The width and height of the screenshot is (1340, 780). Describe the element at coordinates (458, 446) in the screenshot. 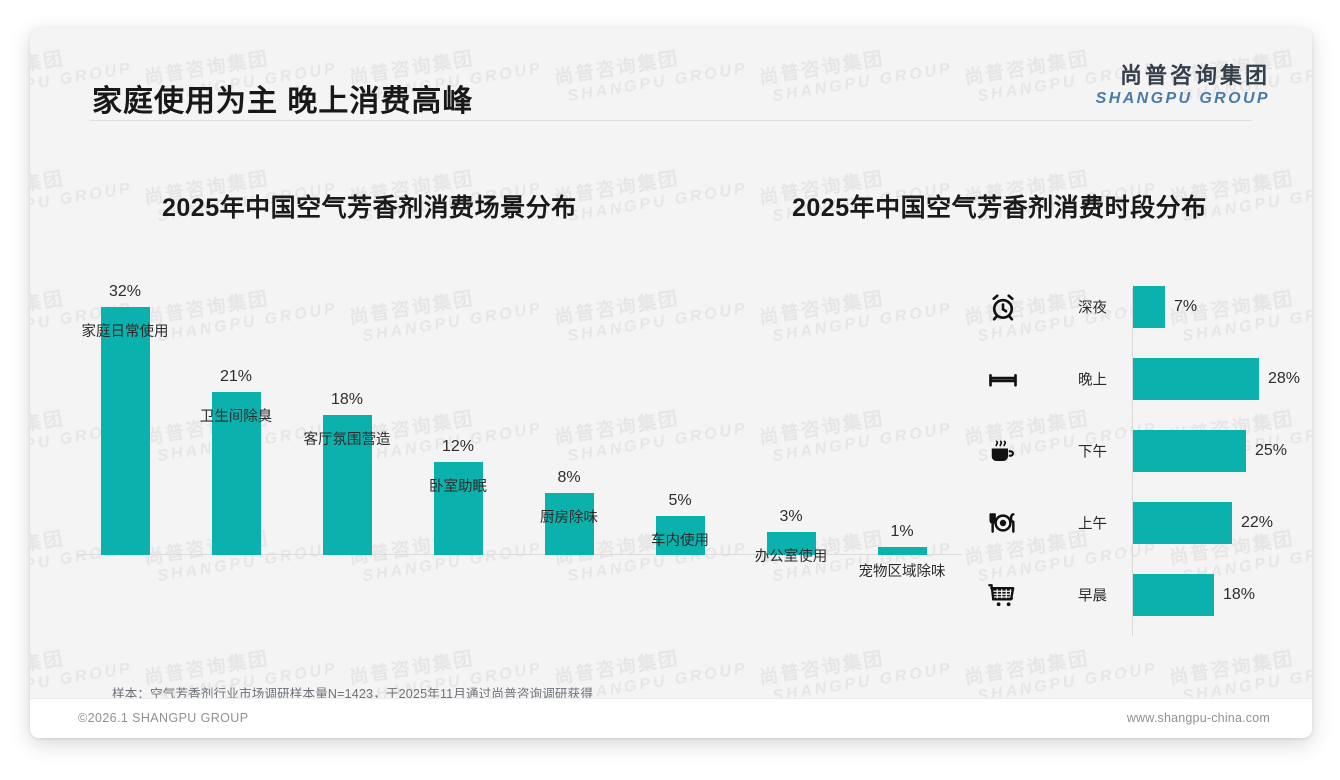

I see `column-value-label: 12%` at that location.